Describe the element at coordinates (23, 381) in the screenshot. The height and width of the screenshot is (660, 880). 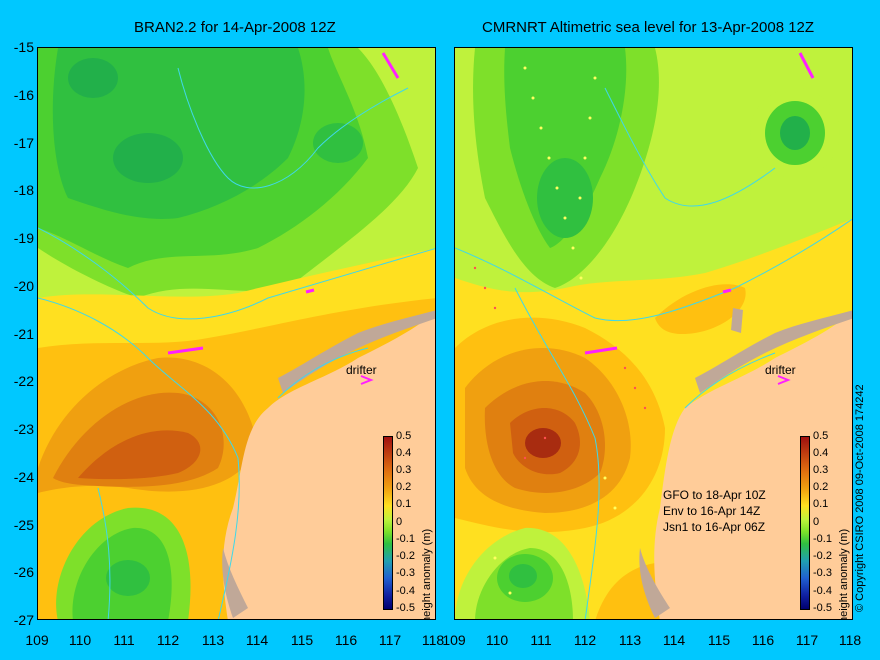
I see `y-tick-label: -22` at that location.